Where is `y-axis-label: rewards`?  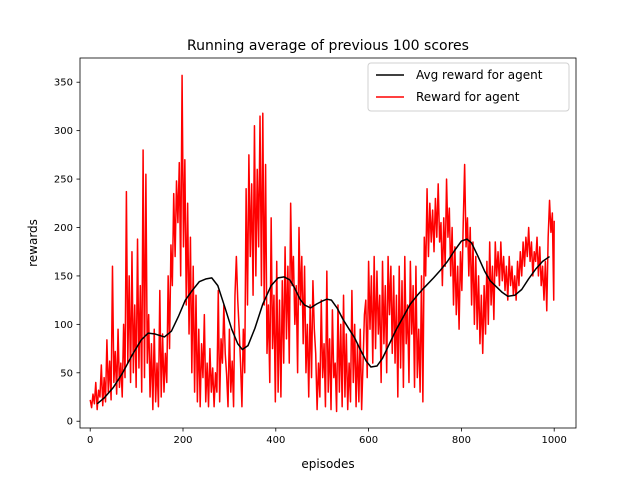 y-axis-label: rewards is located at coordinates (33, 243).